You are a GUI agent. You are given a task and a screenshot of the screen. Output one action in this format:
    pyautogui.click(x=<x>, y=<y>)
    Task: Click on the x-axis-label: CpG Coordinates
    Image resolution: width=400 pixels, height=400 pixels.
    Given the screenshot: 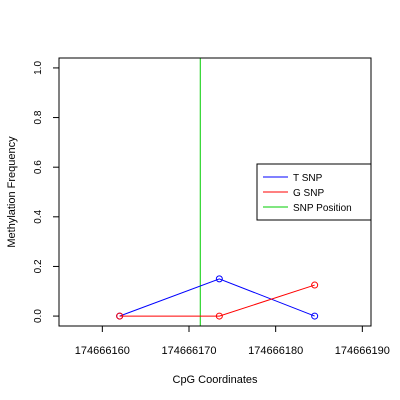 What is the action you would take?
    pyautogui.click(x=215, y=380)
    